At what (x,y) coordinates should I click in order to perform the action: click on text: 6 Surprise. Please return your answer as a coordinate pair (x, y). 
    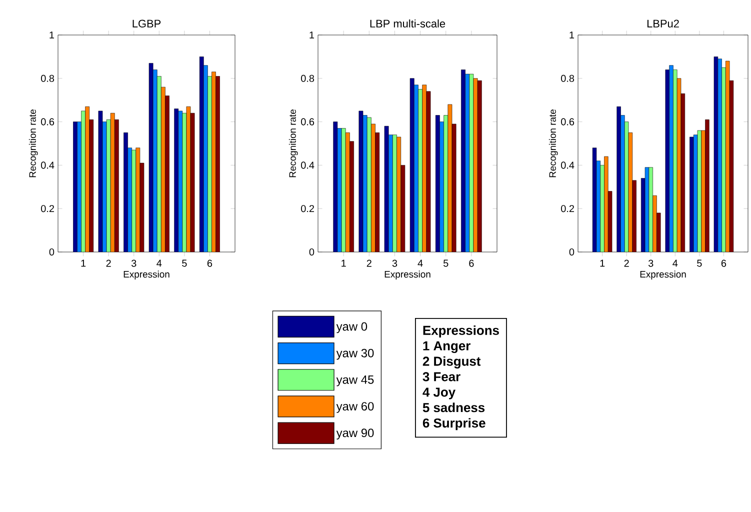
    Looking at the image, I should click on (454, 424).